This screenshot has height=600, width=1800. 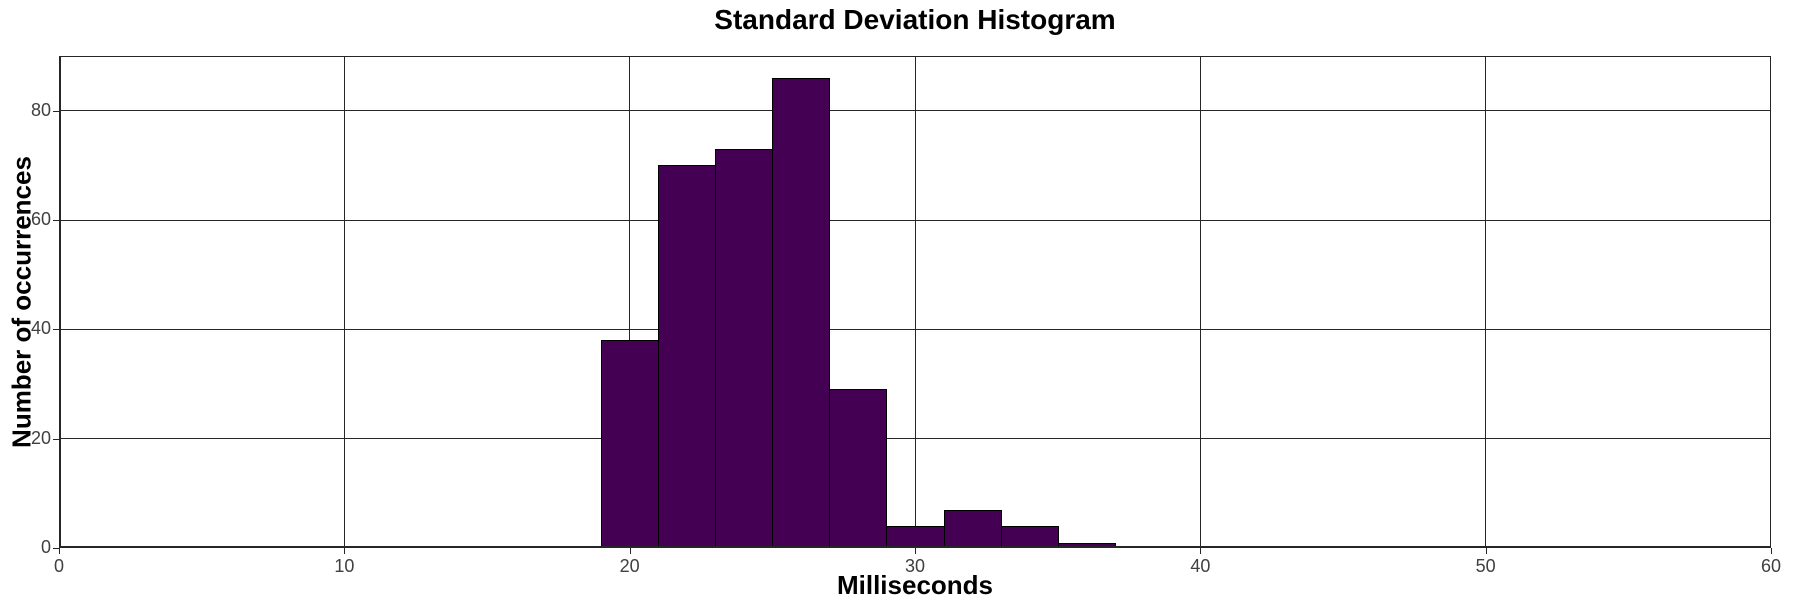 What do you see at coordinates (21, 302) in the screenshot?
I see `y-axis-label: Number of occurrences` at bounding box center [21, 302].